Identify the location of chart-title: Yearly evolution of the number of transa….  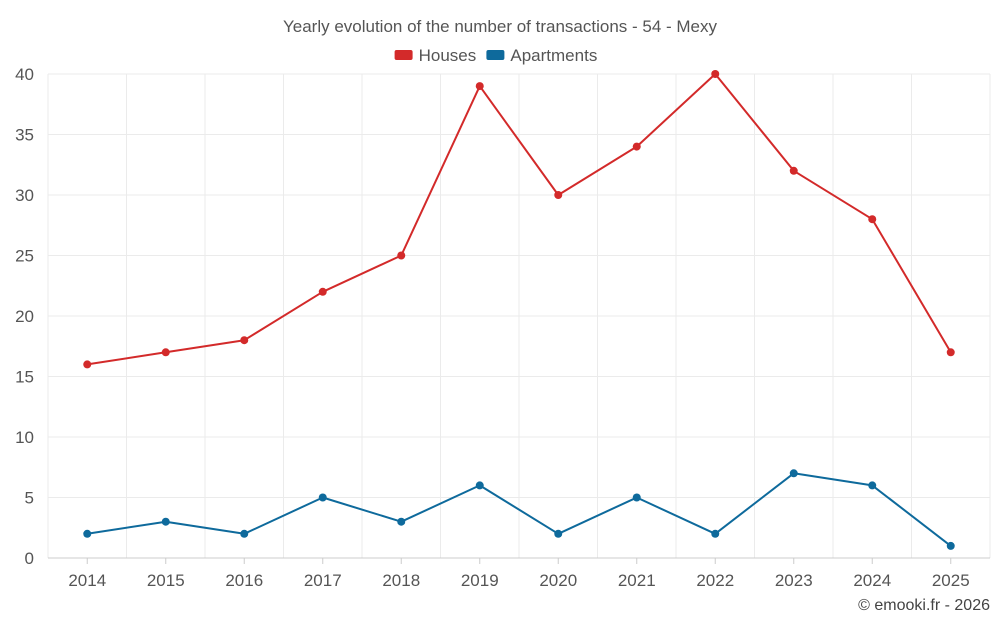
(500, 26).